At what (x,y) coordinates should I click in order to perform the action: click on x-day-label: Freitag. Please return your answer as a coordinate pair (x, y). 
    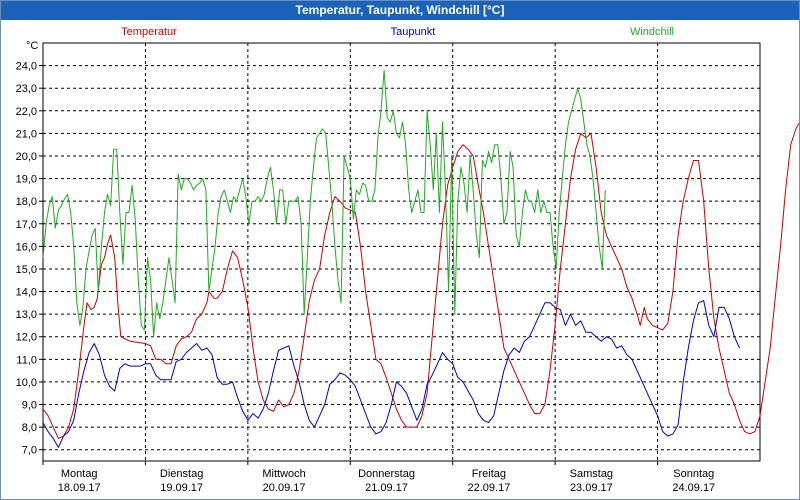
    Looking at the image, I should click on (489, 474).